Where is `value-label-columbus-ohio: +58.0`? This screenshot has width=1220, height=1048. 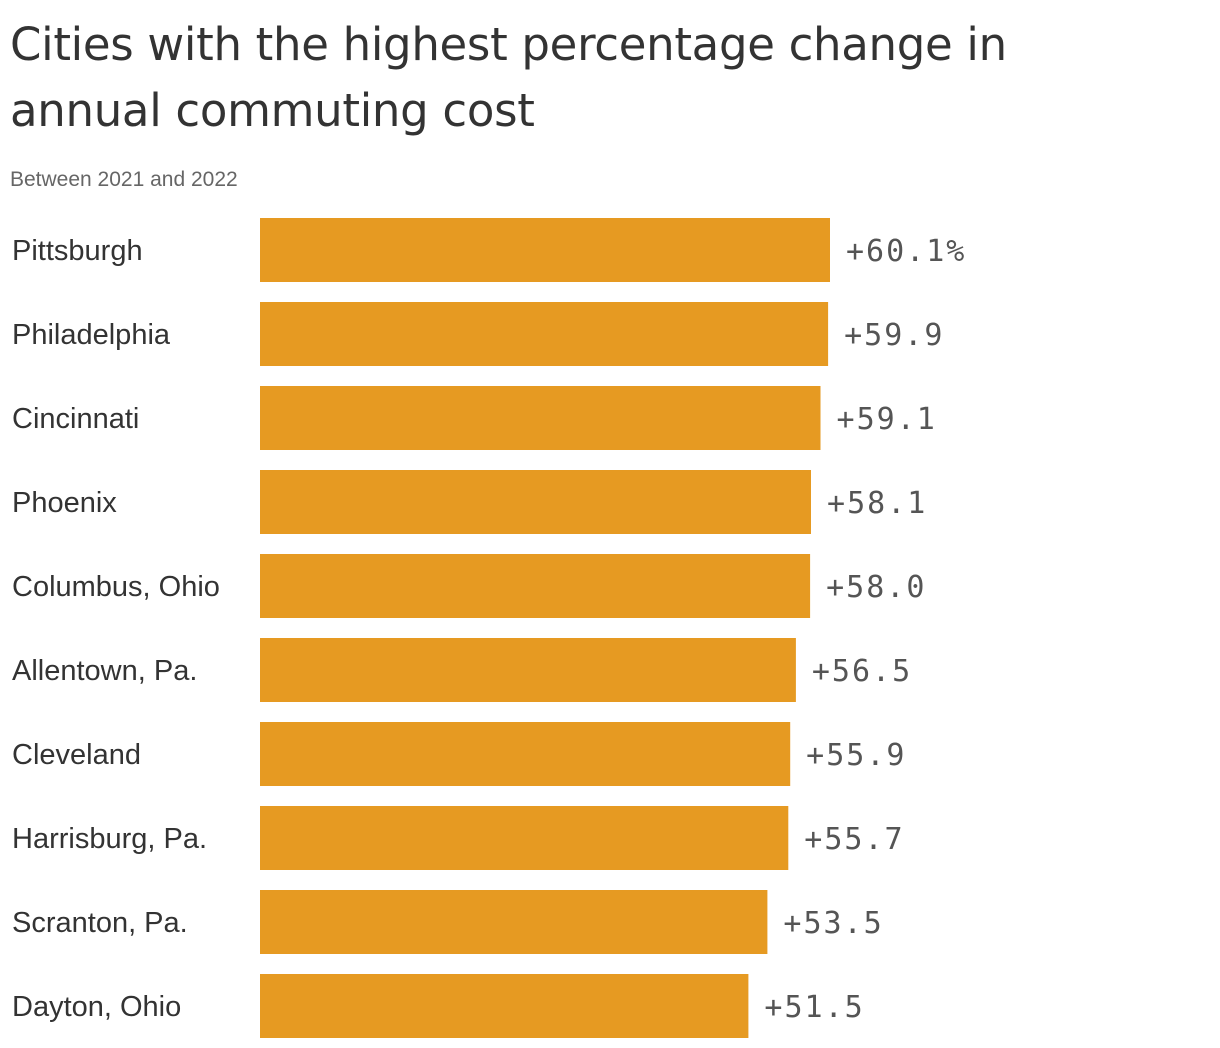
value-label-columbus-ohio: +58.0 is located at coordinates (876, 587).